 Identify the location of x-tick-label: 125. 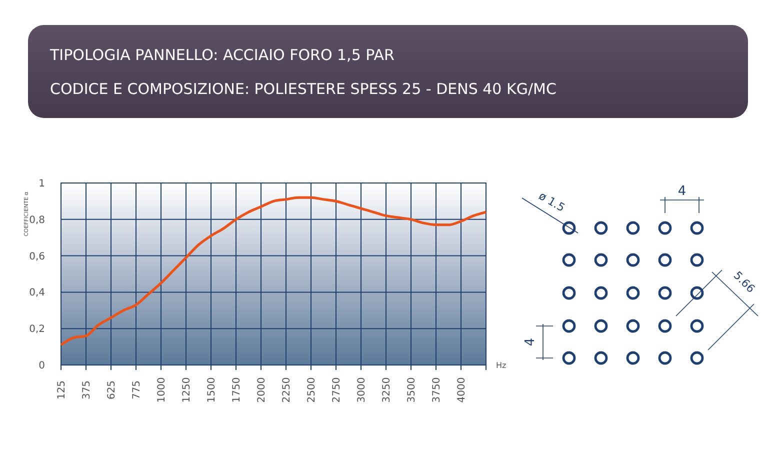
(62, 390).